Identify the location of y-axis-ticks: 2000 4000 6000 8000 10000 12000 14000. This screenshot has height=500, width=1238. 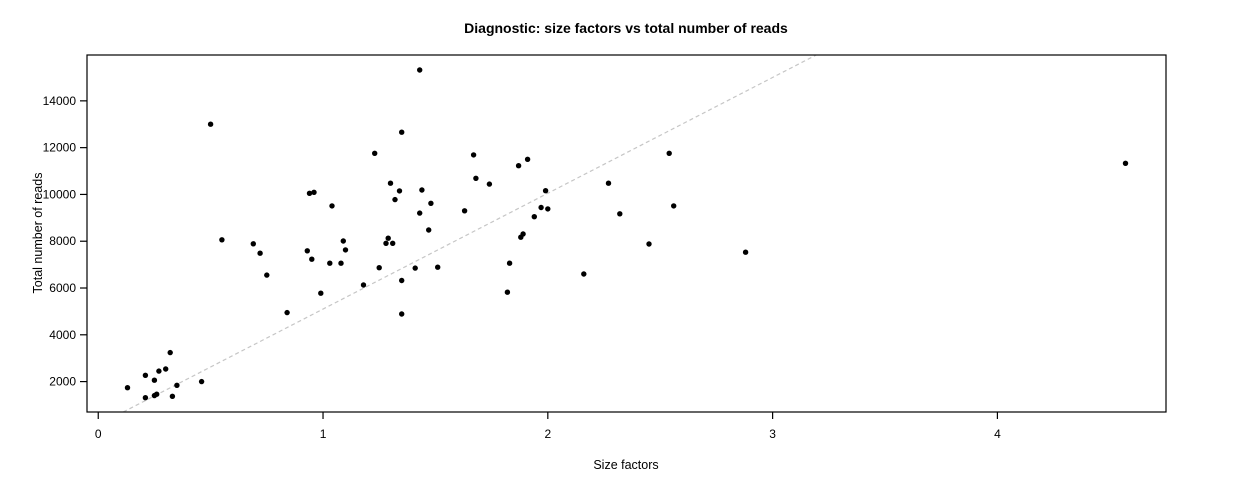
(65, 241).